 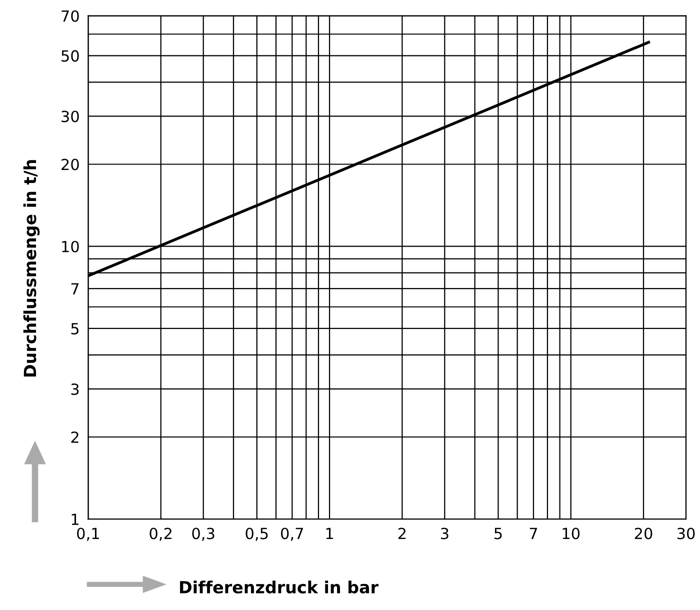 I want to click on x-tick-label: 0,5, so click(x=257, y=534).